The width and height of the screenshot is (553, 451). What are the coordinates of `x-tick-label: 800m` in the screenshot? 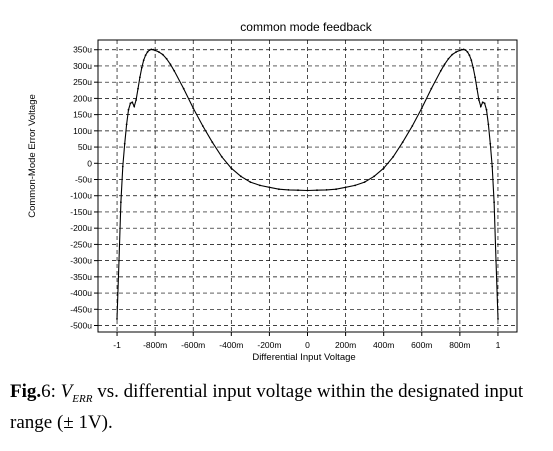 It's located at (459, 345).